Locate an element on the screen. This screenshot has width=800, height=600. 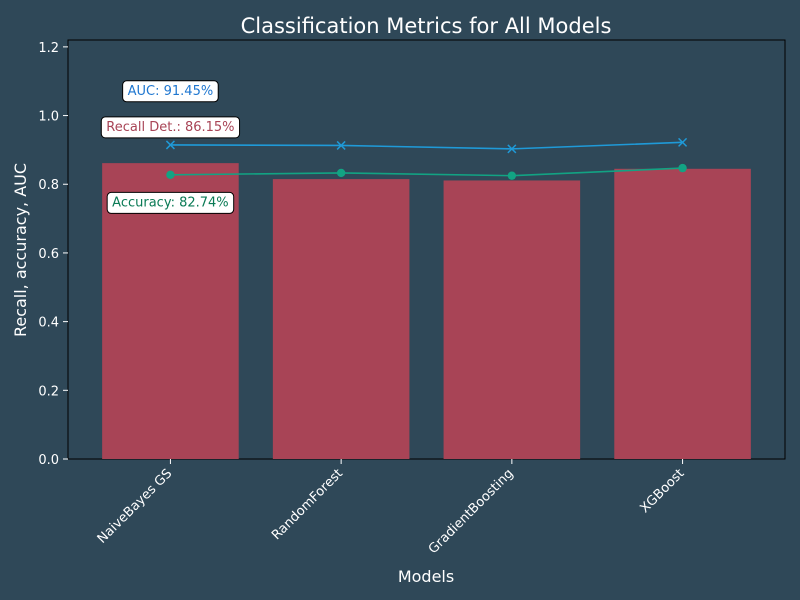
chart-title: Classification Metrics for All Models is located at coordinates (426, 26).